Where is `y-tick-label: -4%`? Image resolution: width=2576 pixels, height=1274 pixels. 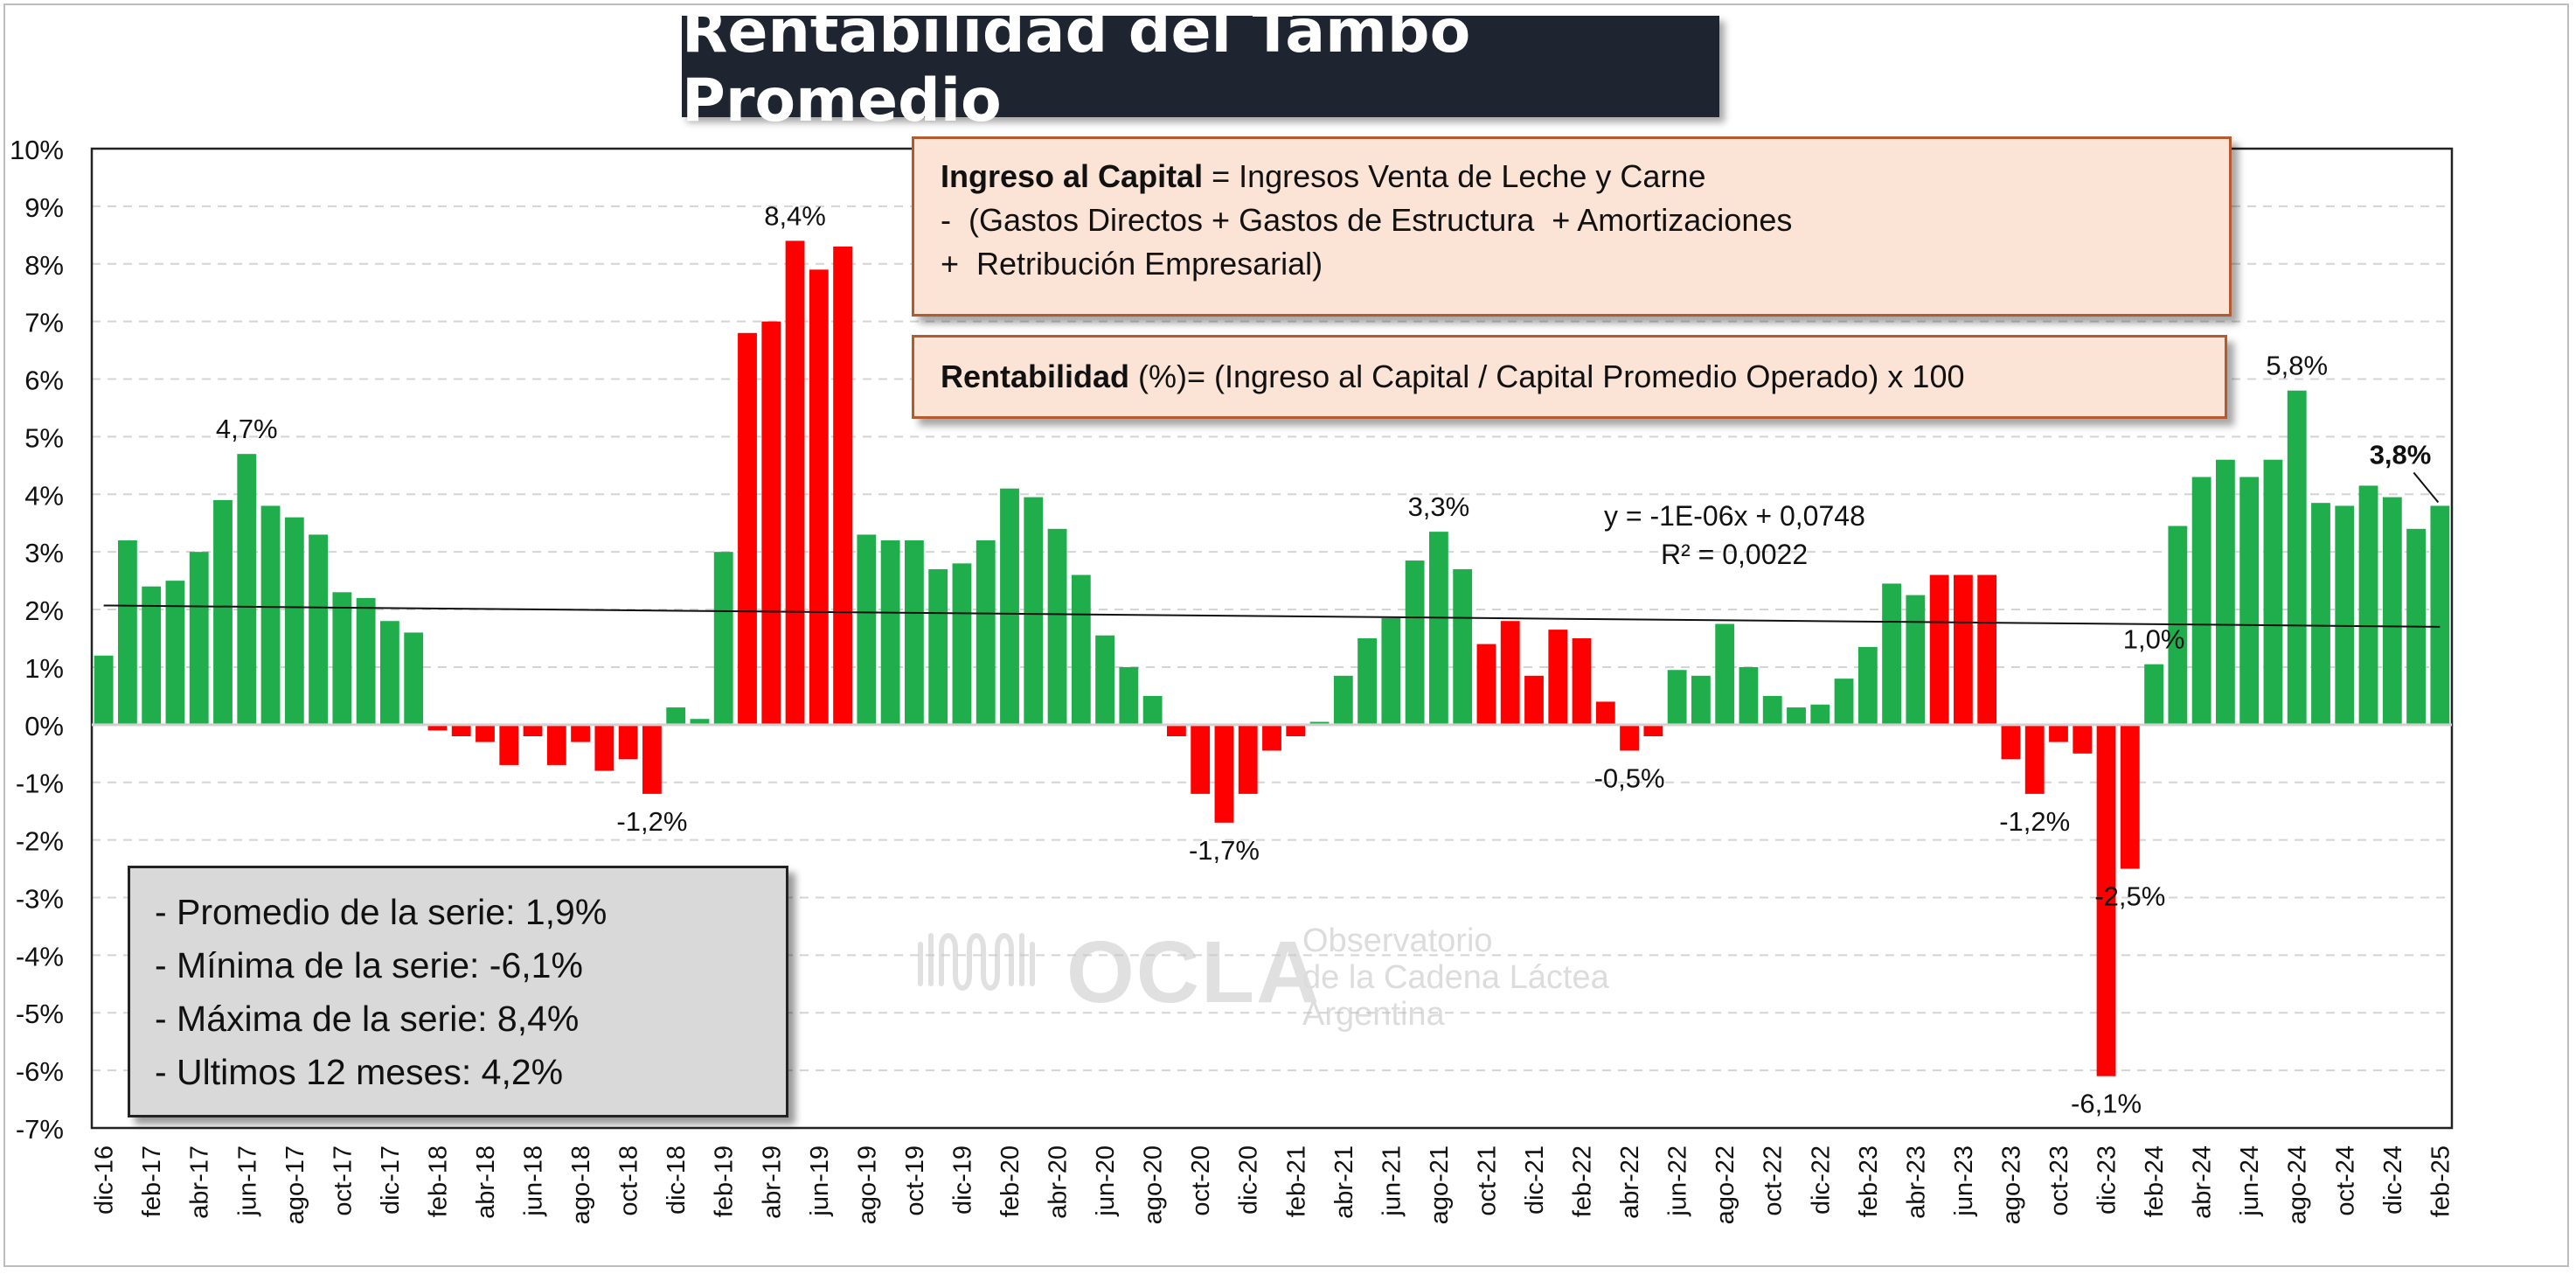
y-tick-label: -4% is located at coordinates (40, 956).